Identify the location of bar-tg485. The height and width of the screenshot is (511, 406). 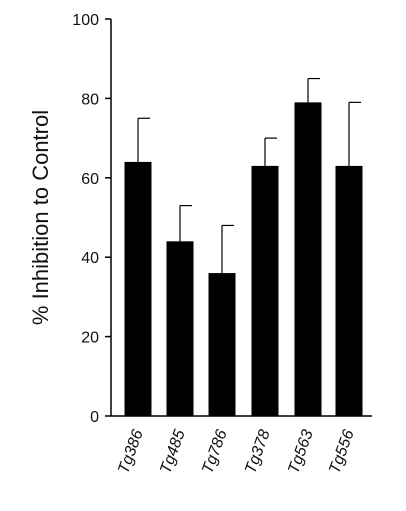
(180, 328).